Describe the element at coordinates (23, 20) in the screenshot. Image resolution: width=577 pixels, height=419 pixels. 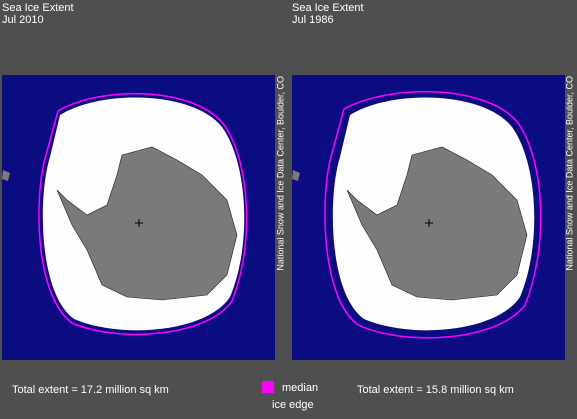
I see `date: Jul 2010` at that location.